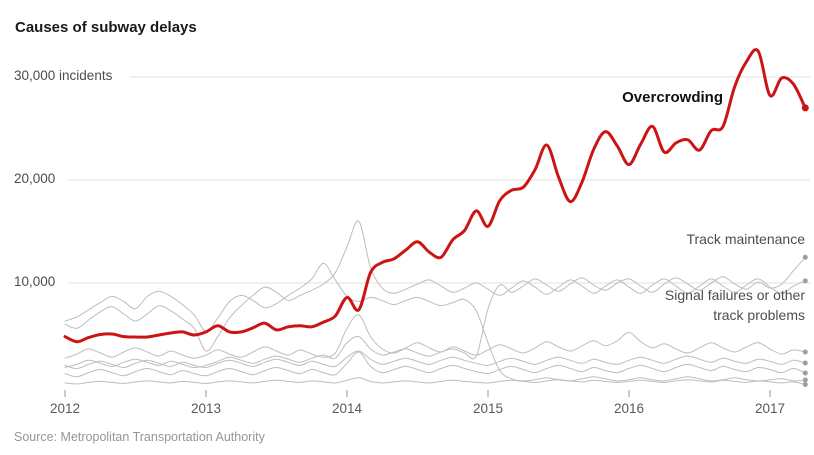 The height and width of the screenshot is (455, 814). What do you see at coordinates (35, 178) in the screenshot?
I see `y-axis-label-20000: 20,000` at bounding box center [35, 178].